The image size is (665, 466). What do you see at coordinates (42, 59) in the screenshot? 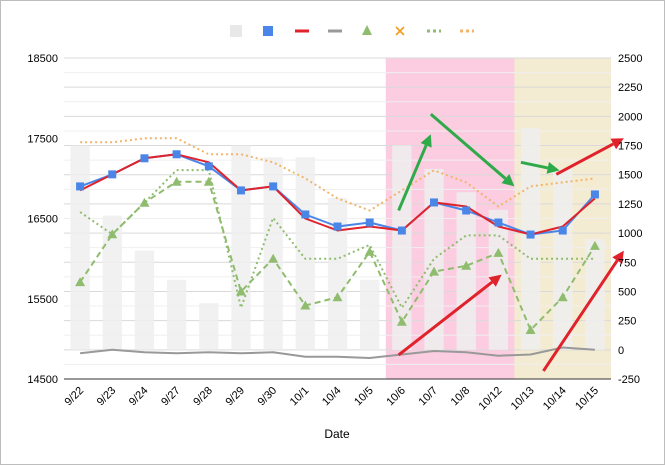
I see `y-left-tick-label: 18500` at bounding box center [42, 59].